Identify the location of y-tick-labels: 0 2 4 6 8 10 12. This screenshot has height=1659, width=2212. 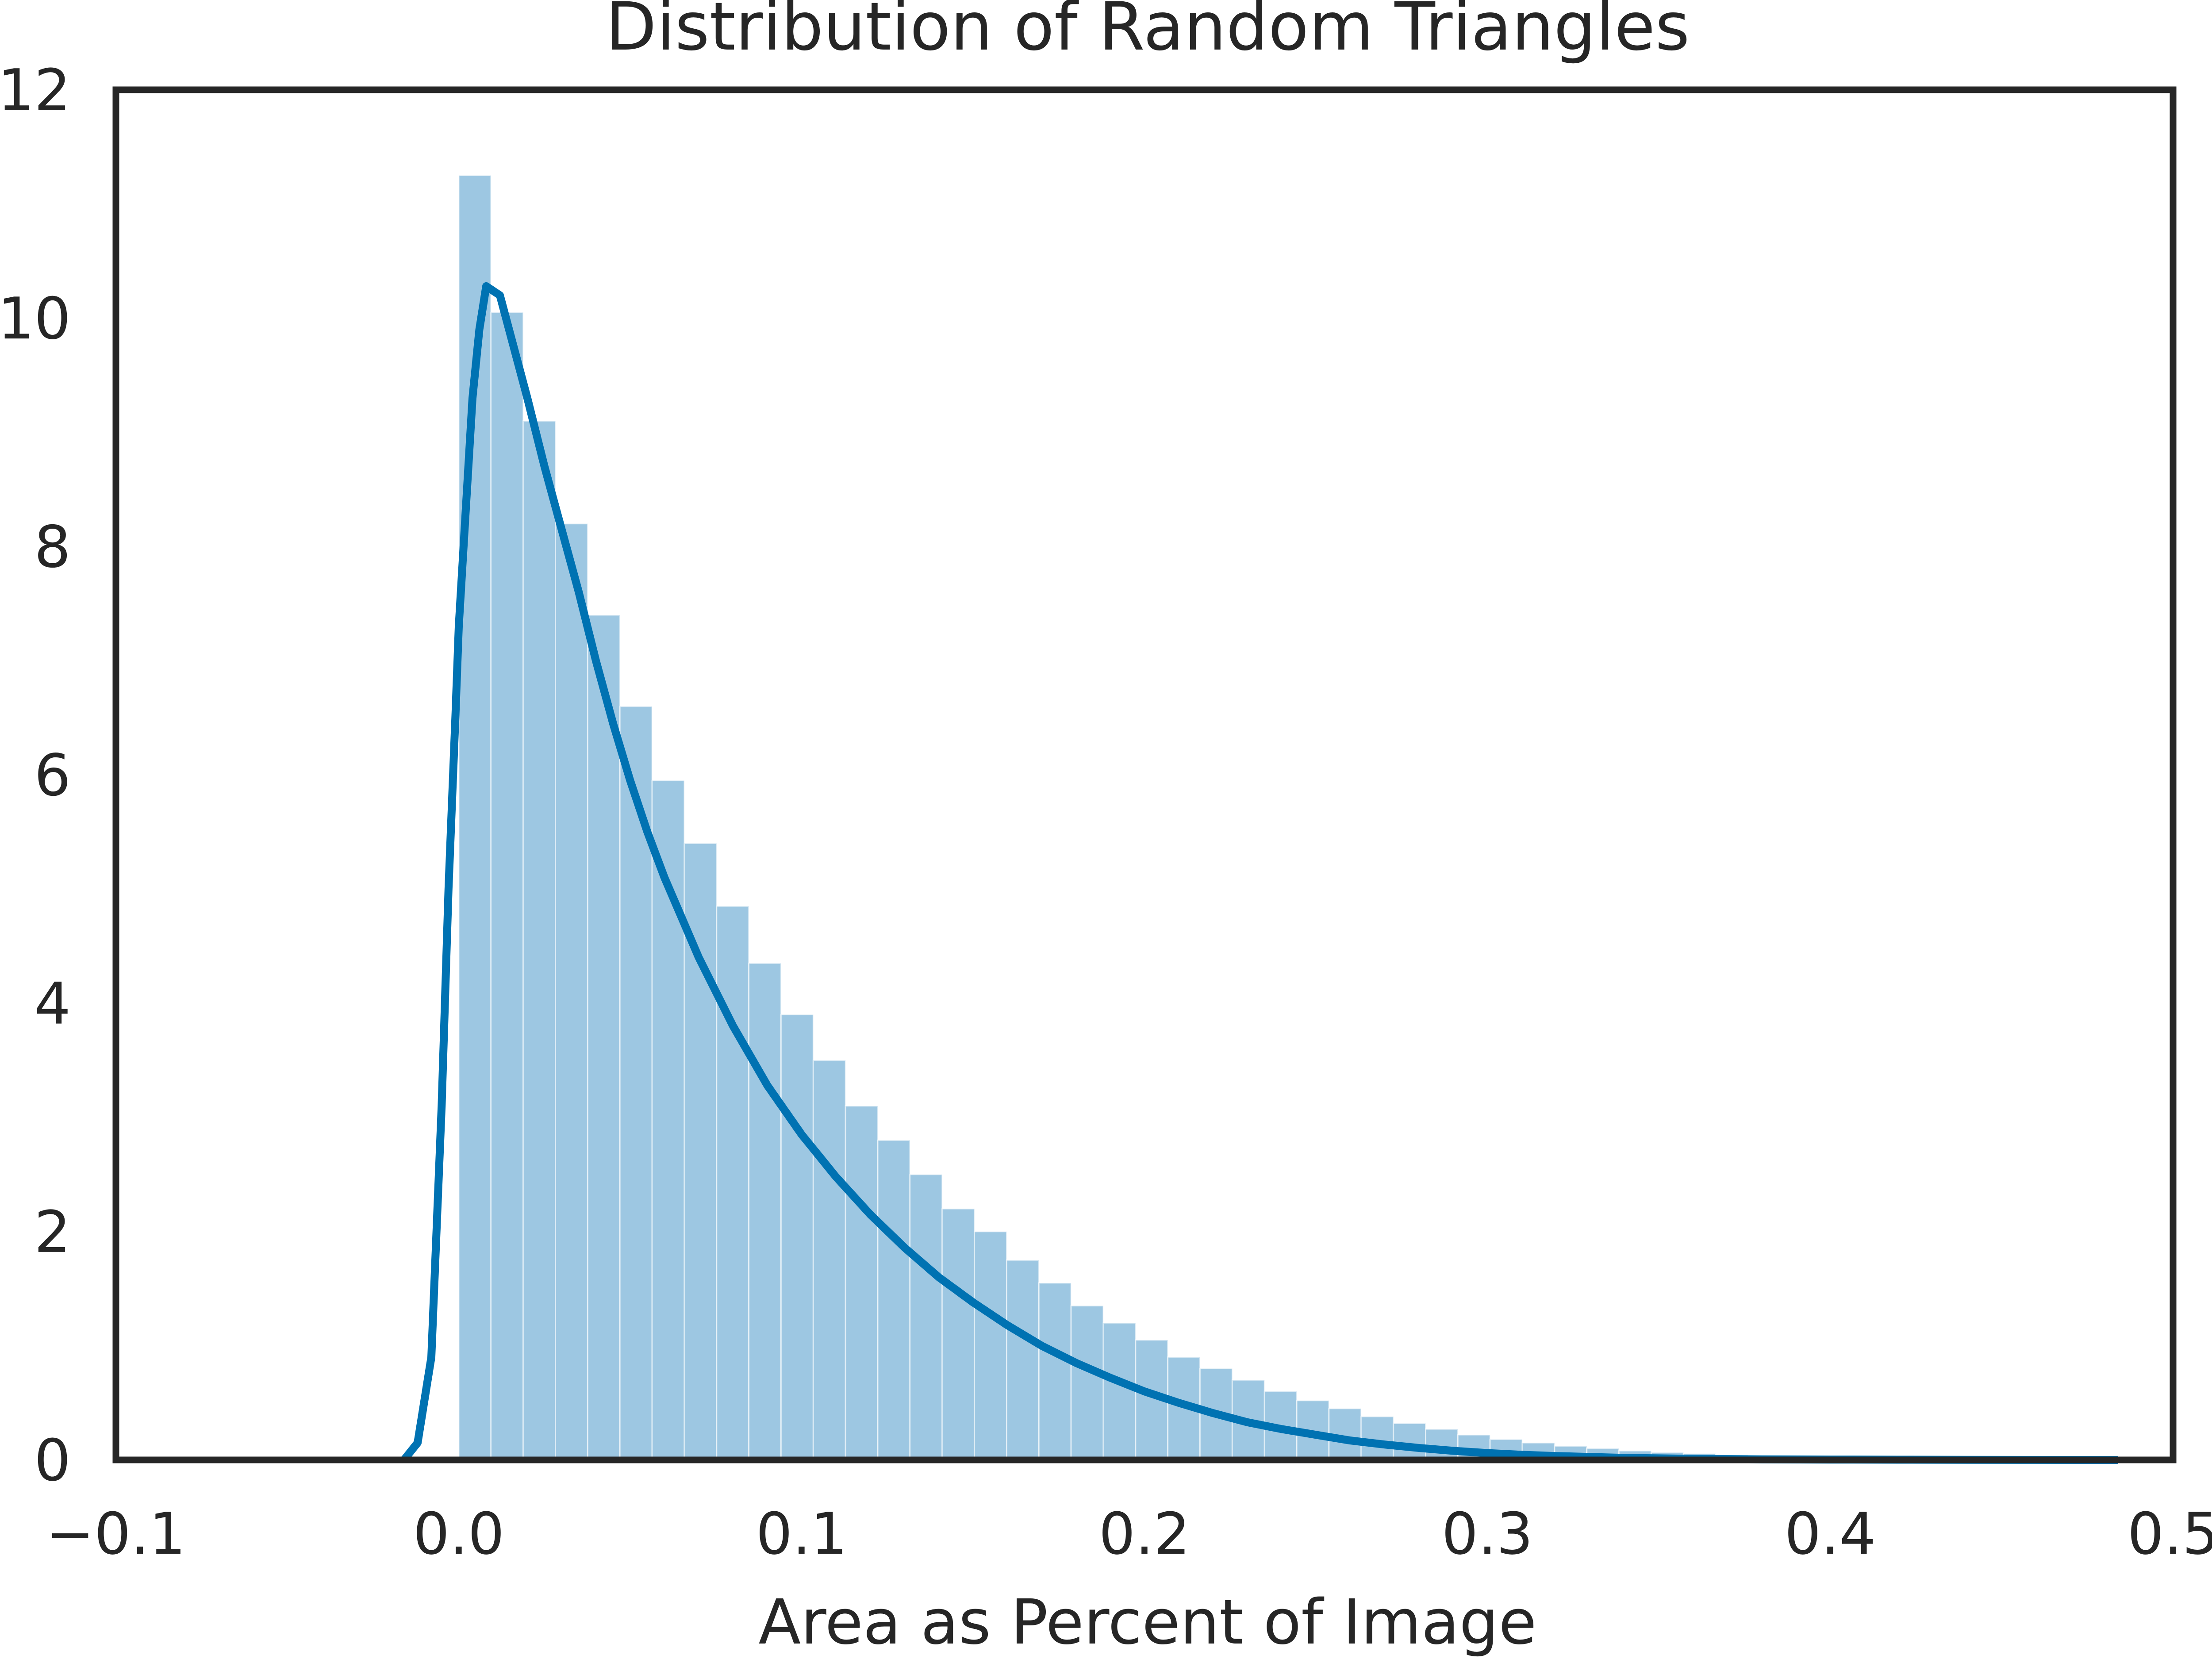
(36, 776).